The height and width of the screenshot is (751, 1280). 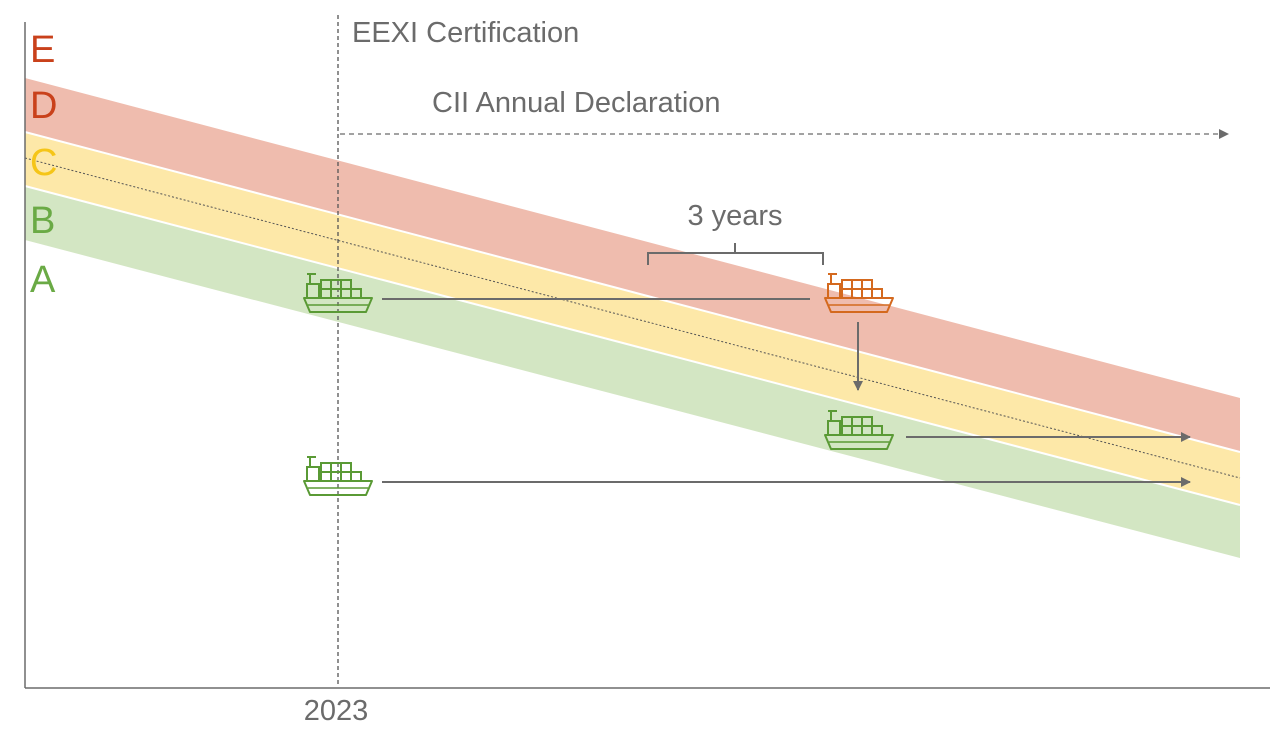 What do you see at coordinates (735, 254) in the screenshot?
I see `three-years-bracket` at bounding box center [735, 254].